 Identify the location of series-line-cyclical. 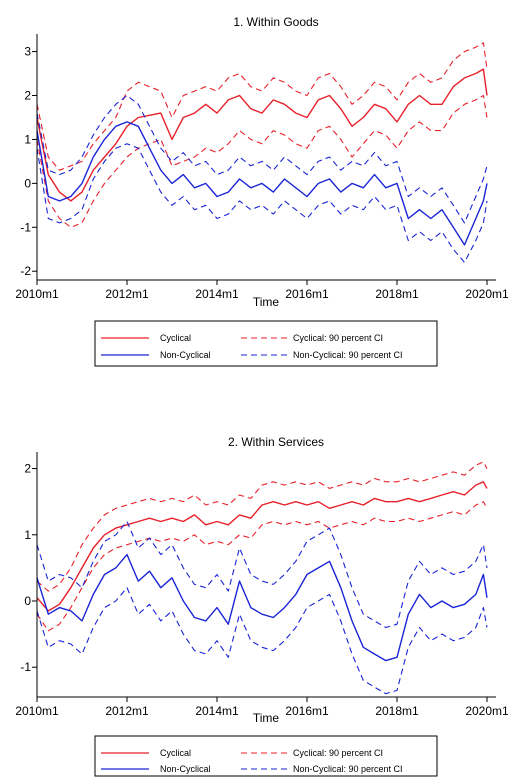
(262, 546).